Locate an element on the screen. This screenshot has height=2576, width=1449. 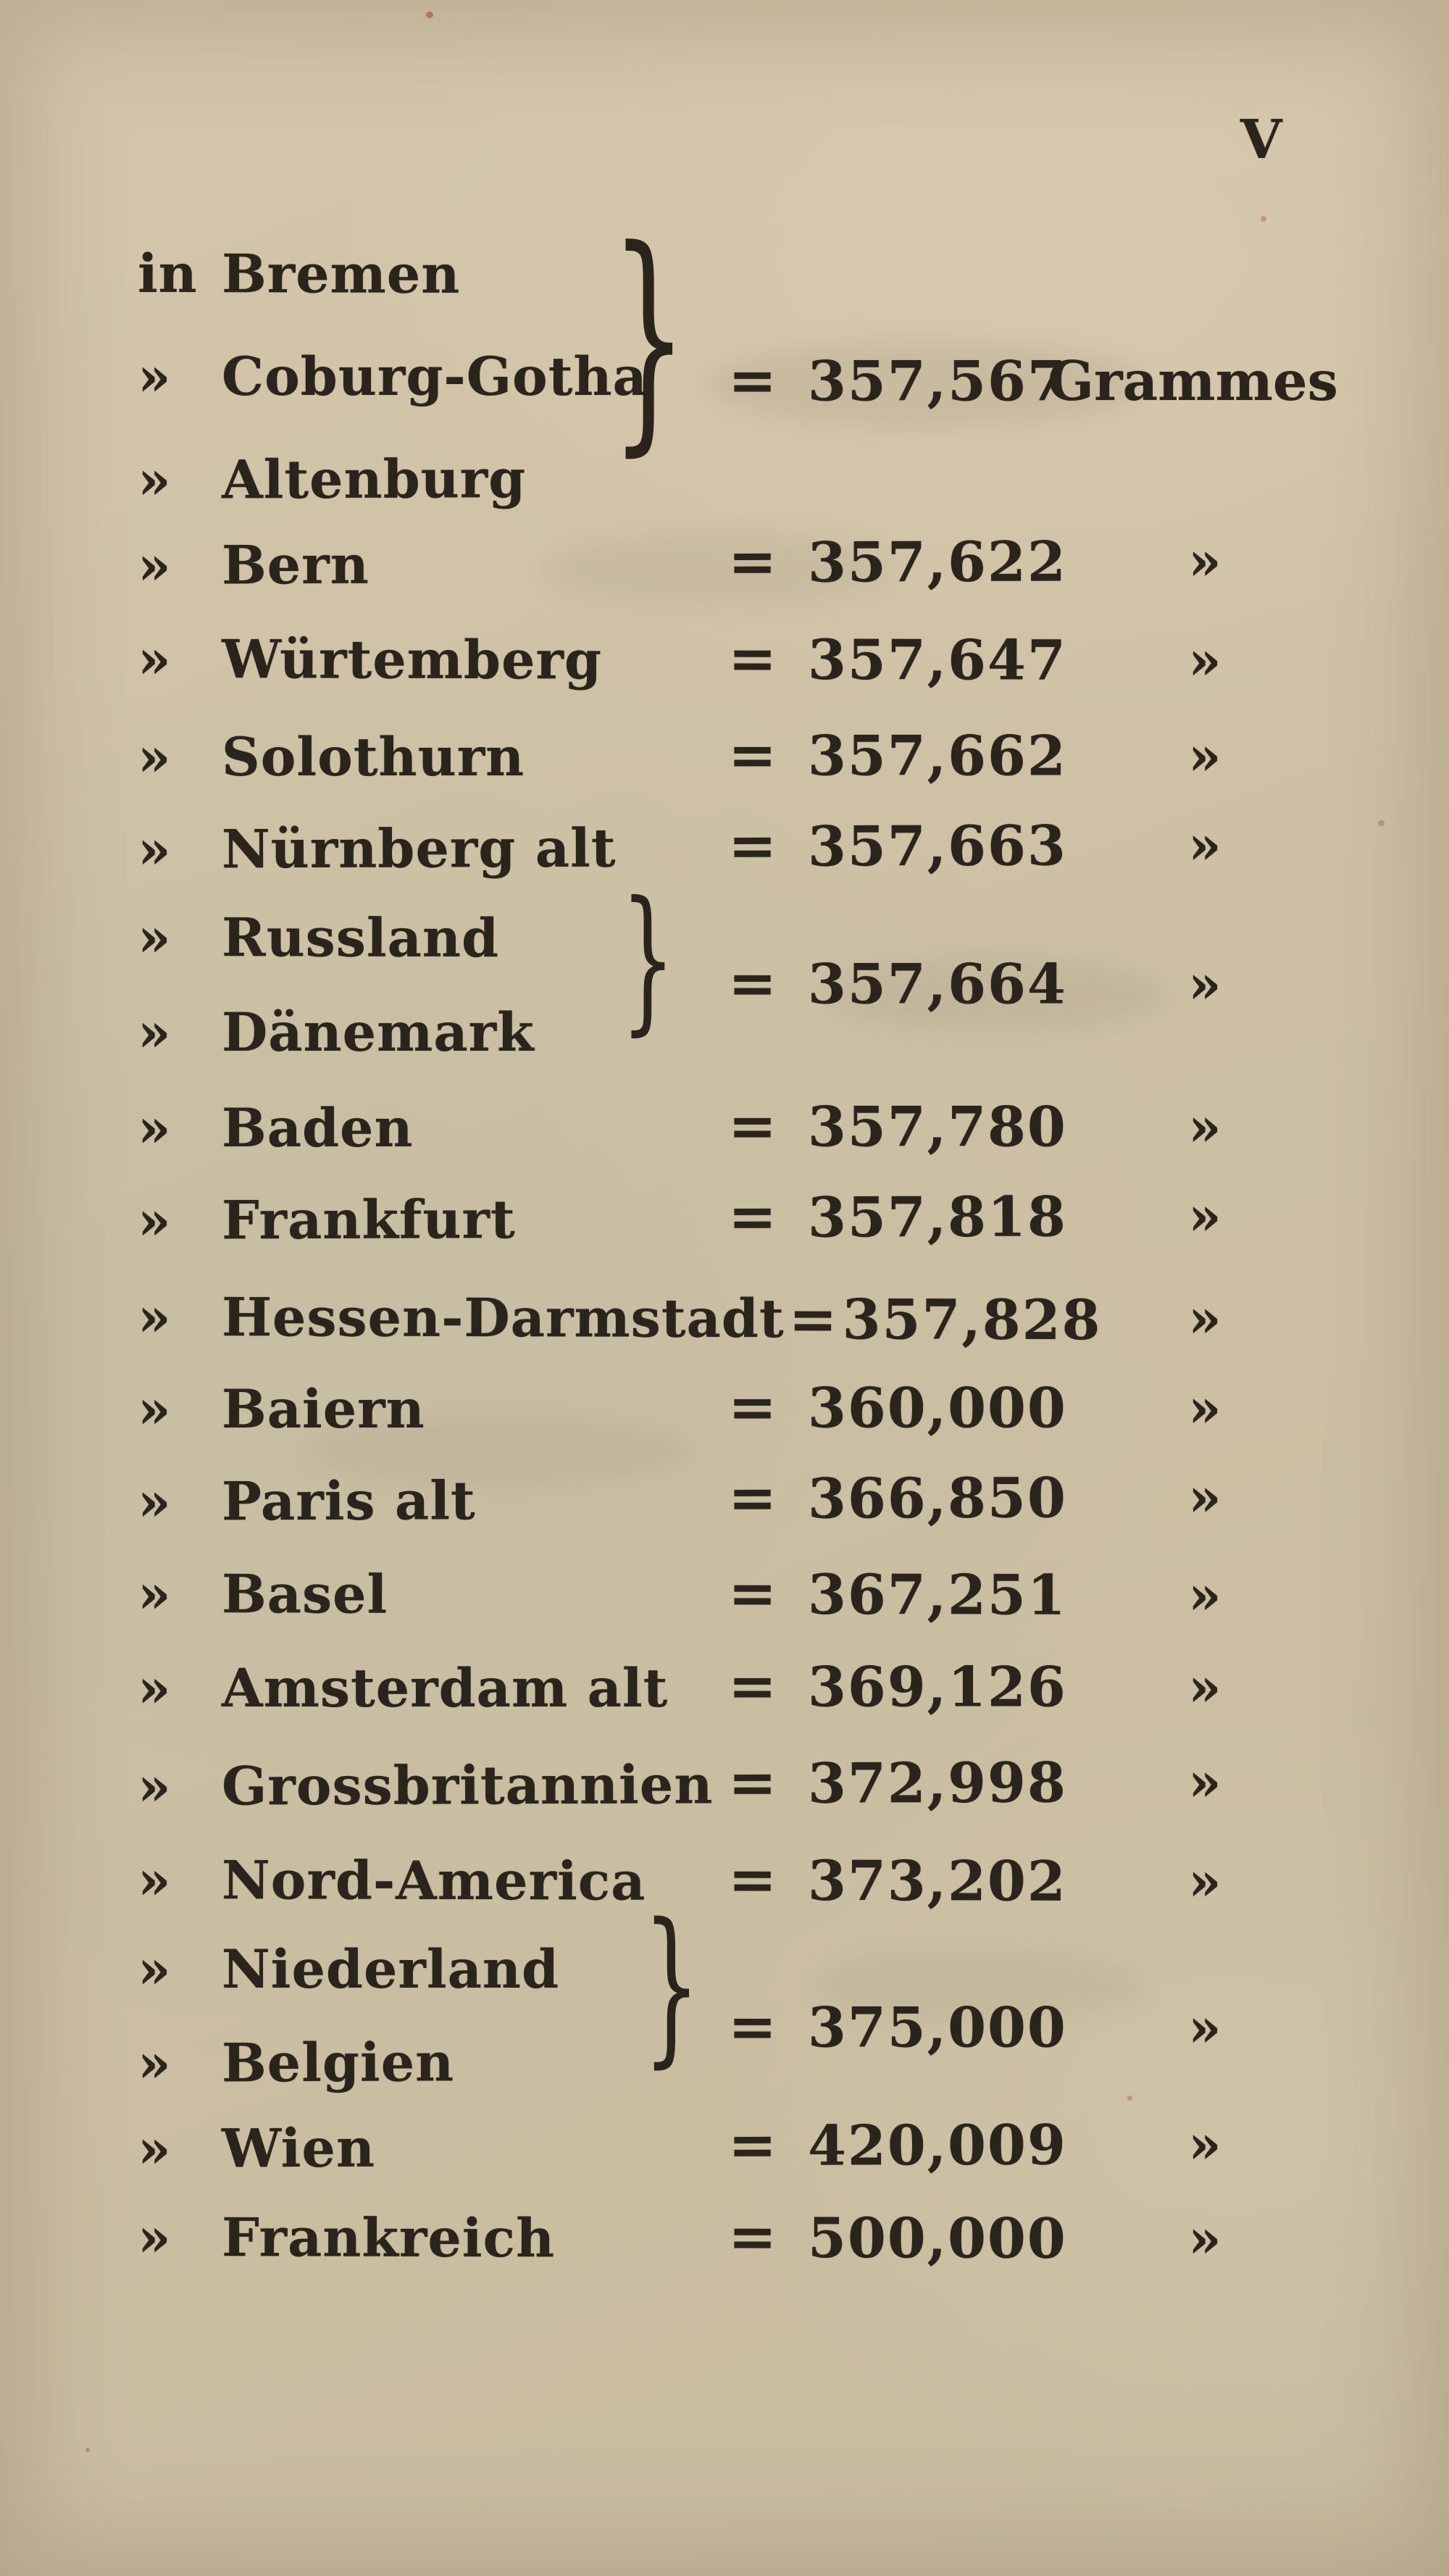
value-number: 357,818 is located at coordinates (937, 1217).